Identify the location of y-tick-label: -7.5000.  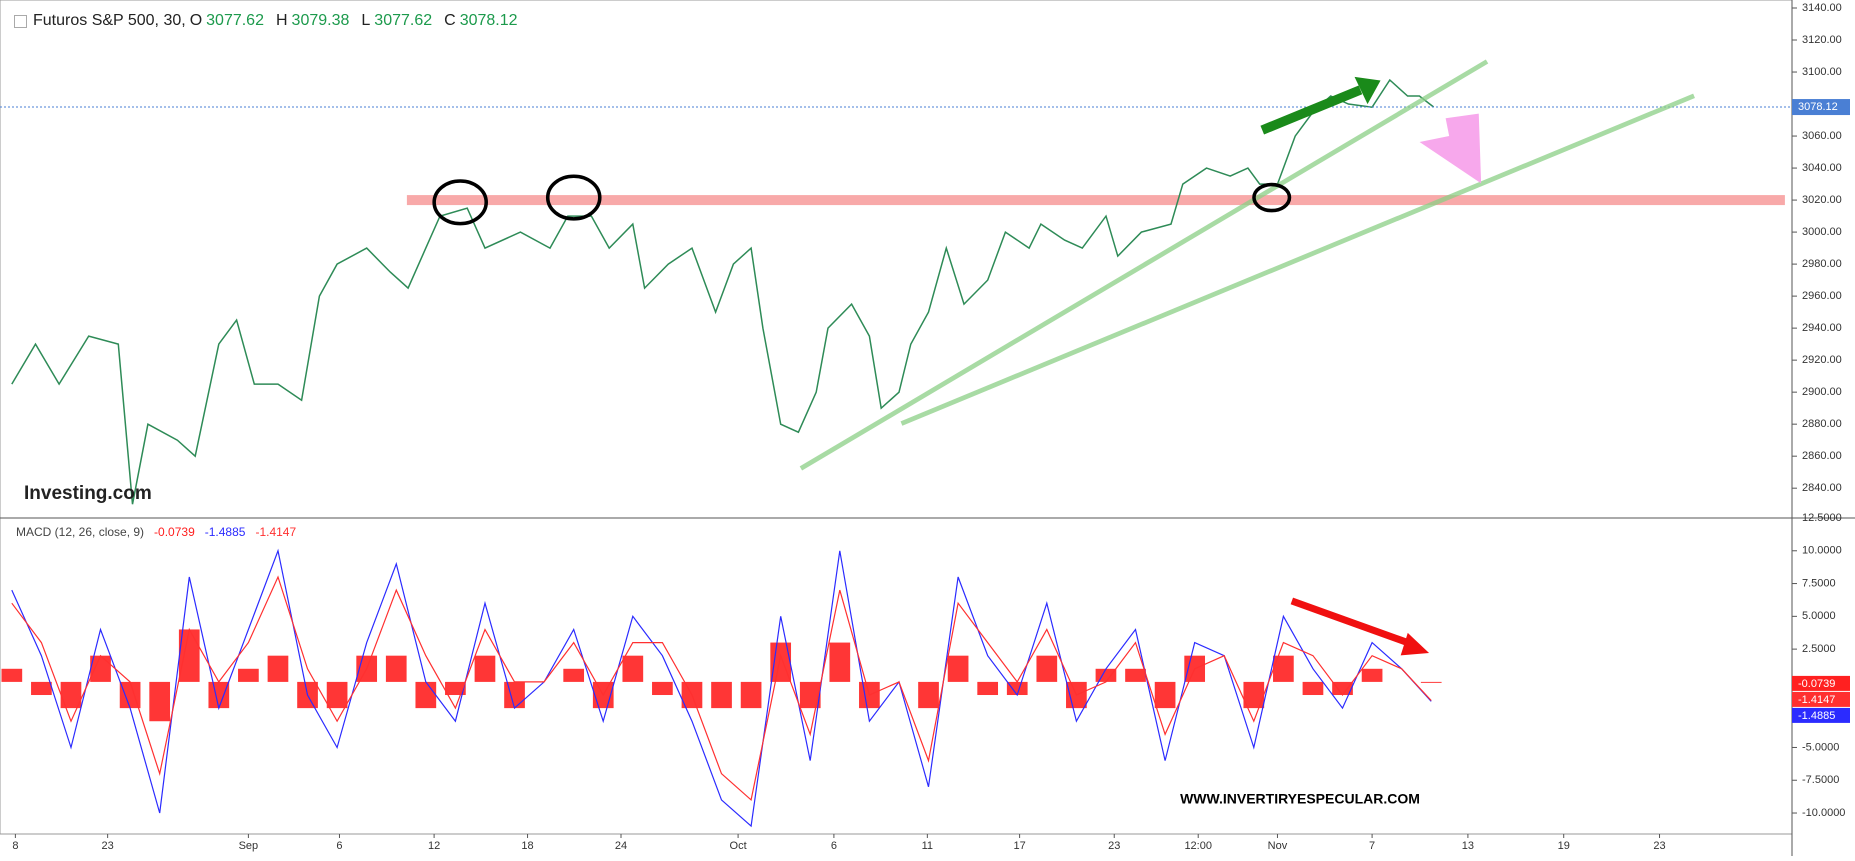
(1820, 780).